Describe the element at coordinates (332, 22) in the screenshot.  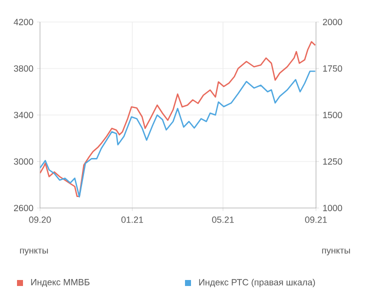
I see `y2-tick-label: 2000` at that location.